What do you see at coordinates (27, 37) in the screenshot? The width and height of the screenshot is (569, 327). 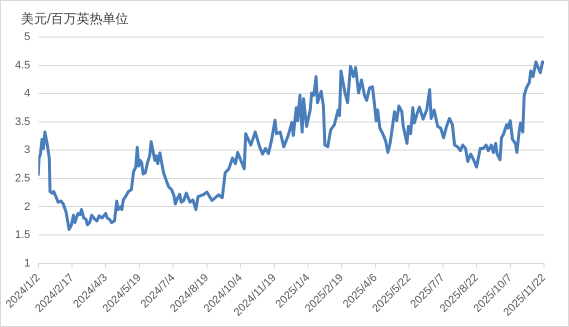 I see `y-tick-label: 5` at bounding box center [27, 37].